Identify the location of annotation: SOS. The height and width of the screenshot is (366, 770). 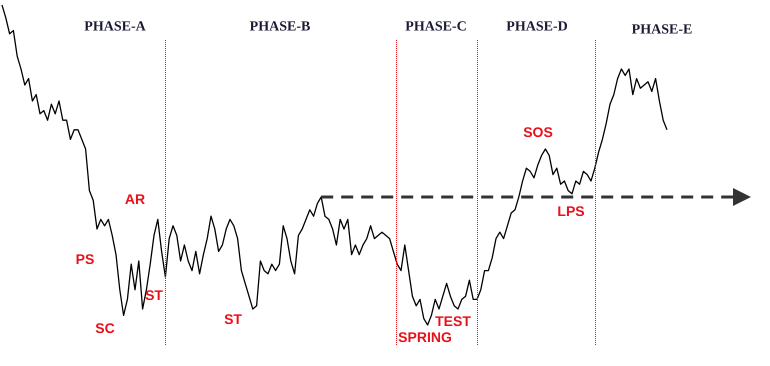
(538, 132).